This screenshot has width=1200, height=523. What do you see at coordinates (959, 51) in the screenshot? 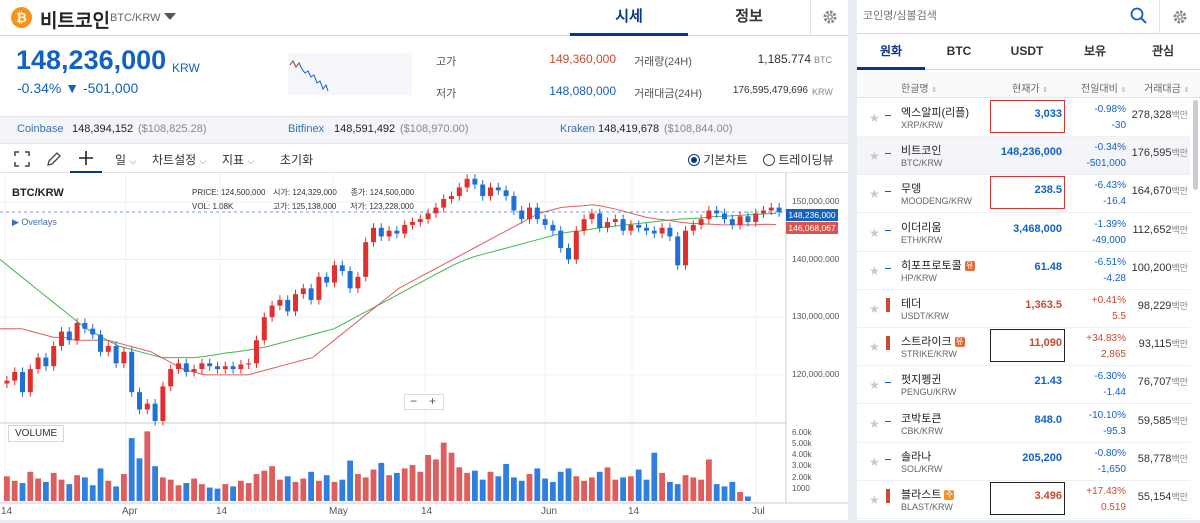
I see `tab-btc: BTC` at bounding box center [959, 51].